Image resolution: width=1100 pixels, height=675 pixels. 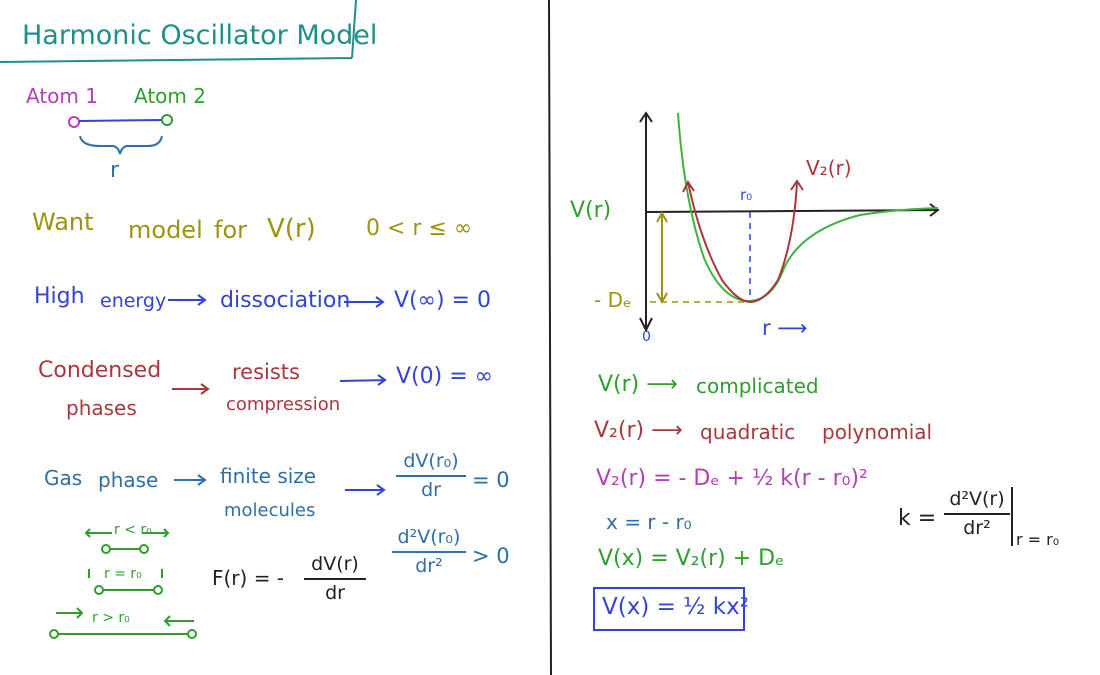 What do you see at coordinates (444, 377) in the screenshot?
I see `v-zero-eq: V(0) = ∞` at bounding box center [444, 377].